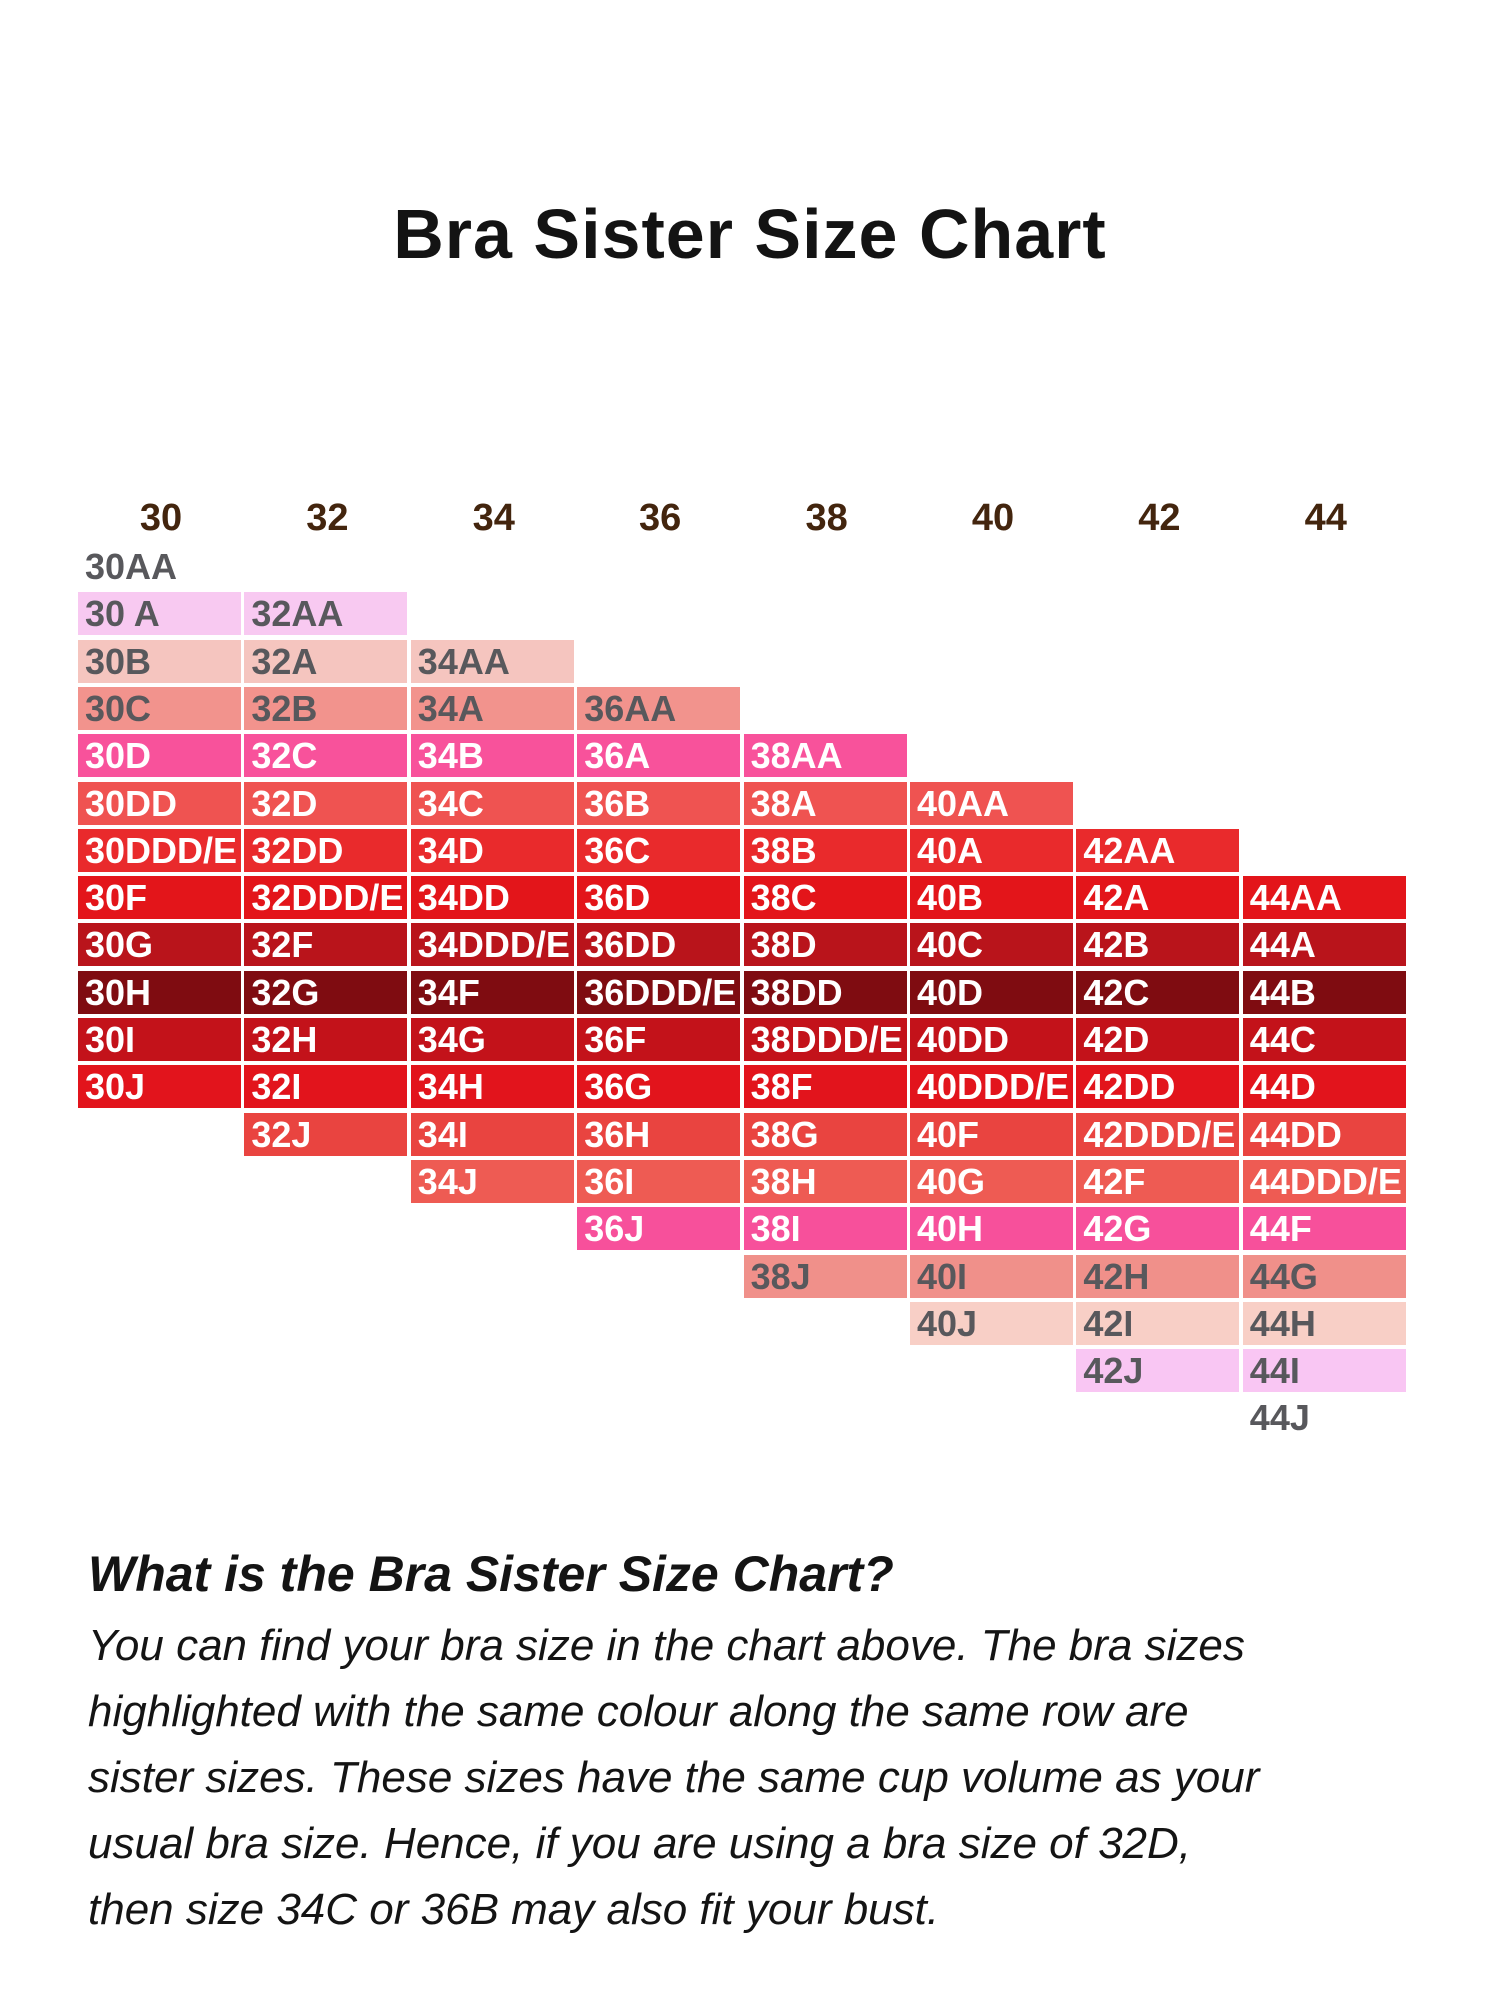 The width and height of the screenshot is (1500, 2000). I want to click on size-cell-44b: 44B, so click(1324, 992).